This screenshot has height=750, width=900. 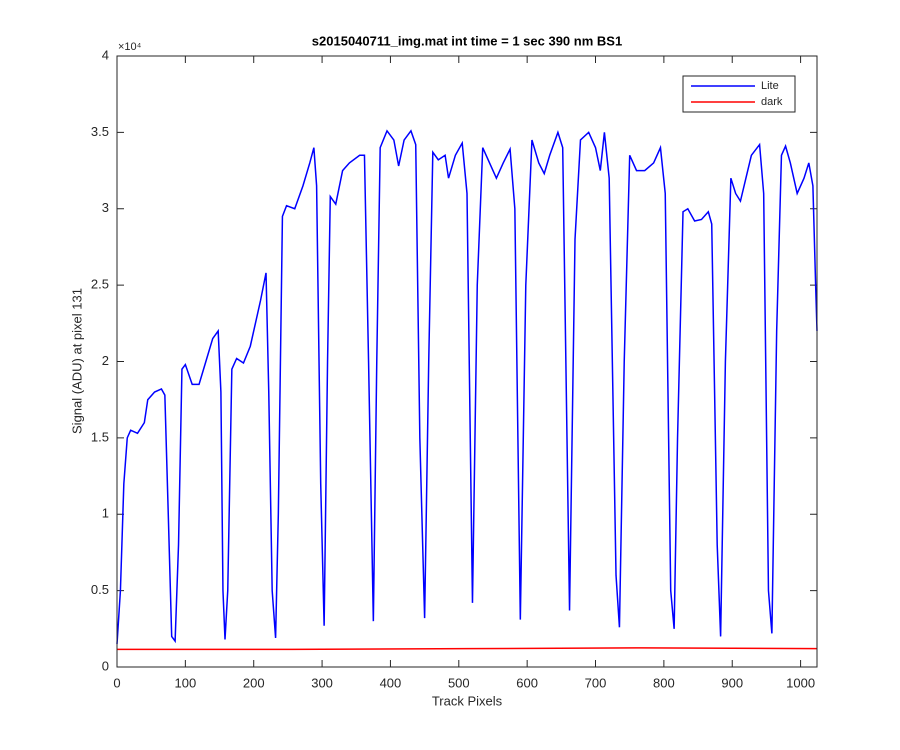 I want to click on y-tick-label: 0.5, so click(x=100, y=589).